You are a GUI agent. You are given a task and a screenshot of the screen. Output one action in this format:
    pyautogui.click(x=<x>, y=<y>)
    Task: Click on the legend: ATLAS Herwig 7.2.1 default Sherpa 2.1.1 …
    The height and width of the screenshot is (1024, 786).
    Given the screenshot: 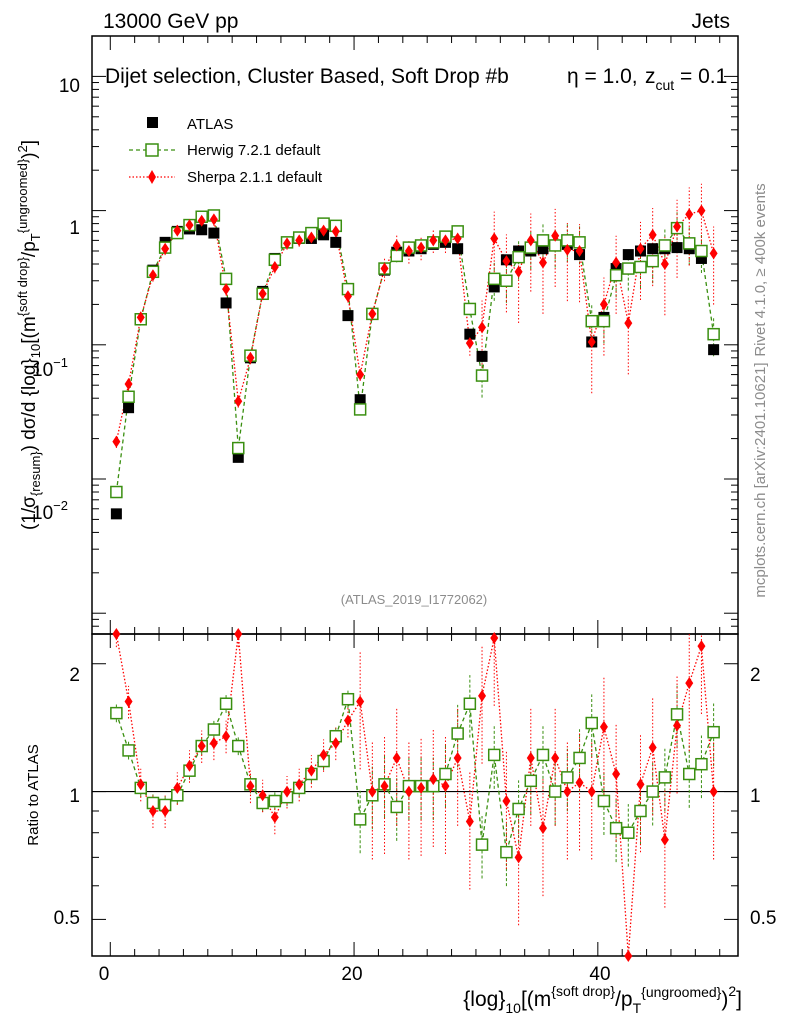 What is the action you would take?
    pyautogui.click(x=226, y=151)
    